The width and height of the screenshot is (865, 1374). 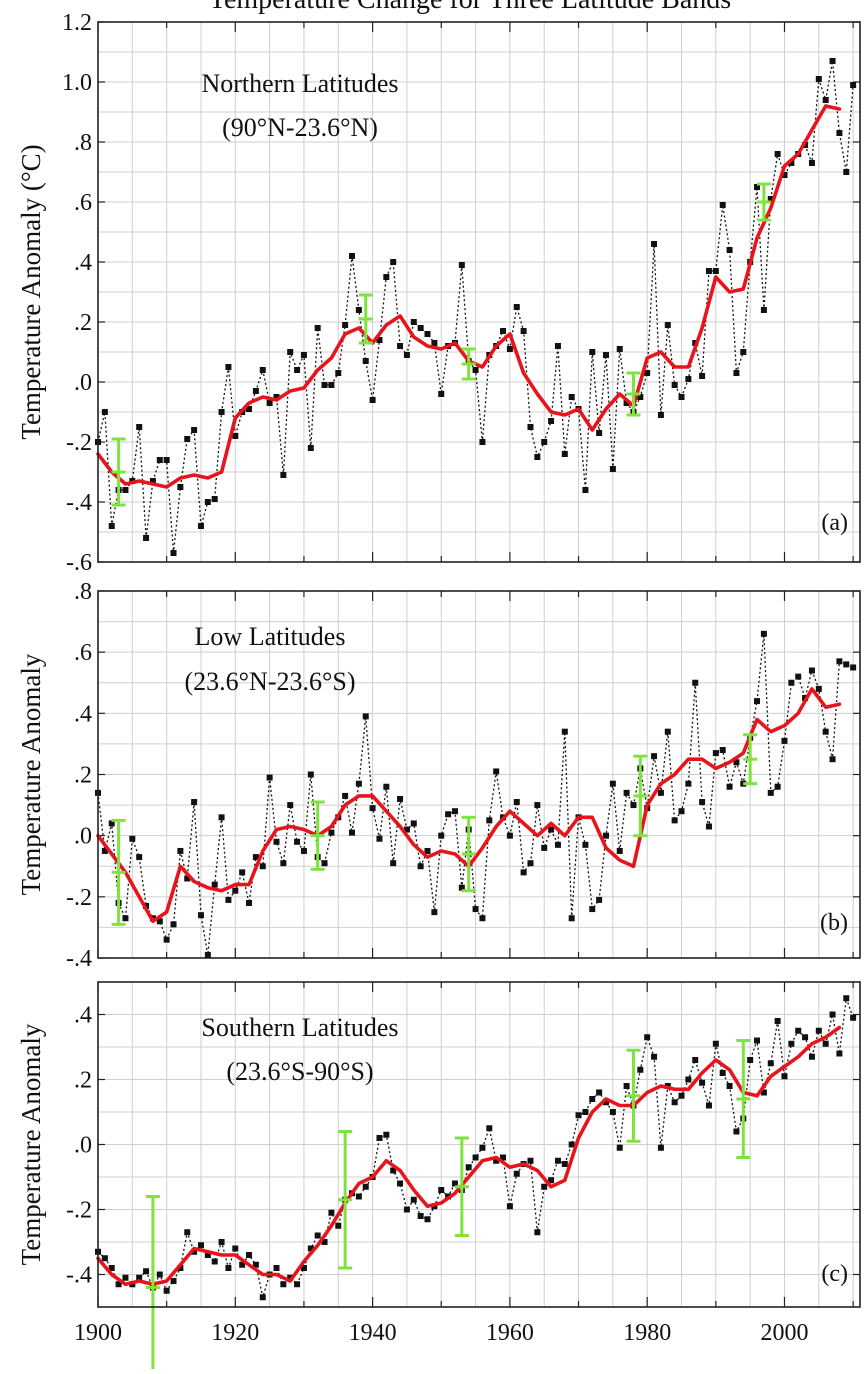 I want to click on x-tick-label: 1900, so click(x=98, y=1333).